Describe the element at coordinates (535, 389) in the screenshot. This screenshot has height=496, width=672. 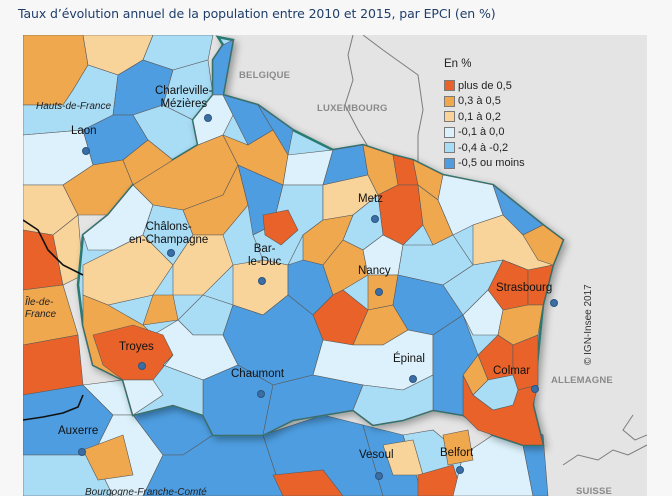
I see `city-dot-colmar` at that location.